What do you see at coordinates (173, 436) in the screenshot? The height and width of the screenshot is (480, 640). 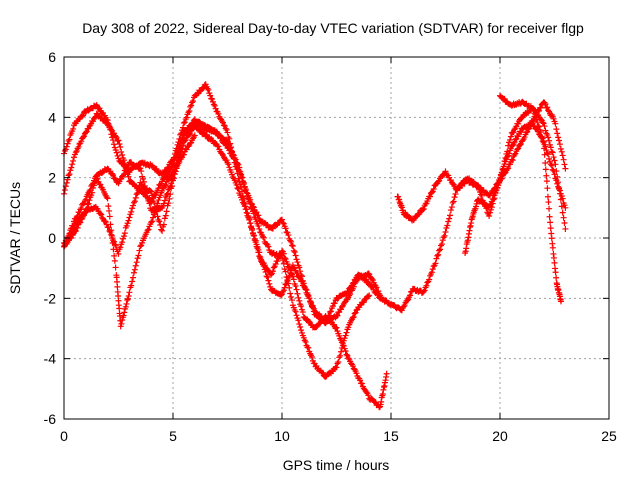 I see `x-tick-label: 5` at bounding box center [173, 436].